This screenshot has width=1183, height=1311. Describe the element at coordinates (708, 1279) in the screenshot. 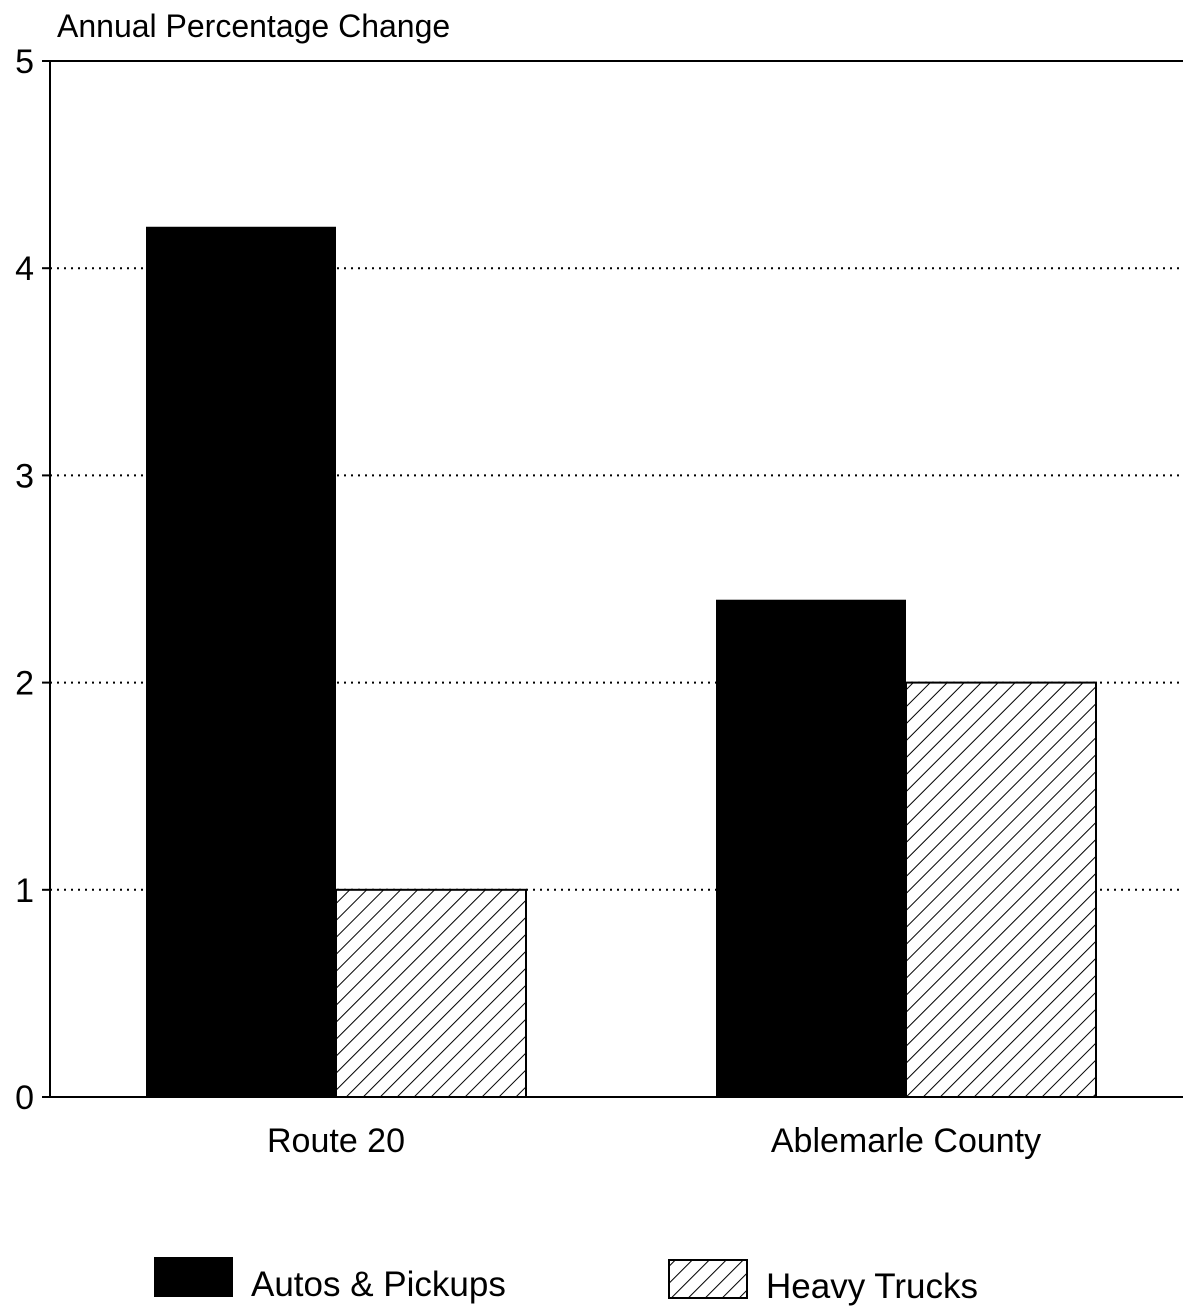

I see `legend-swatch-heavy-trucks` at that location.